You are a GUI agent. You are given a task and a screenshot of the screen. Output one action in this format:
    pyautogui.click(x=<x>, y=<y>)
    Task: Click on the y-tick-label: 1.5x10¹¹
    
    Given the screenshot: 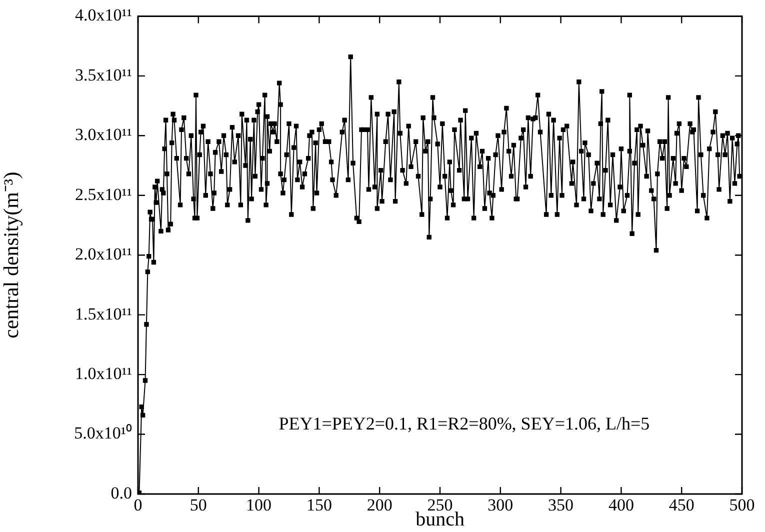 What is the action you would take?
    pyautogui.click(x=103, y=314)
    